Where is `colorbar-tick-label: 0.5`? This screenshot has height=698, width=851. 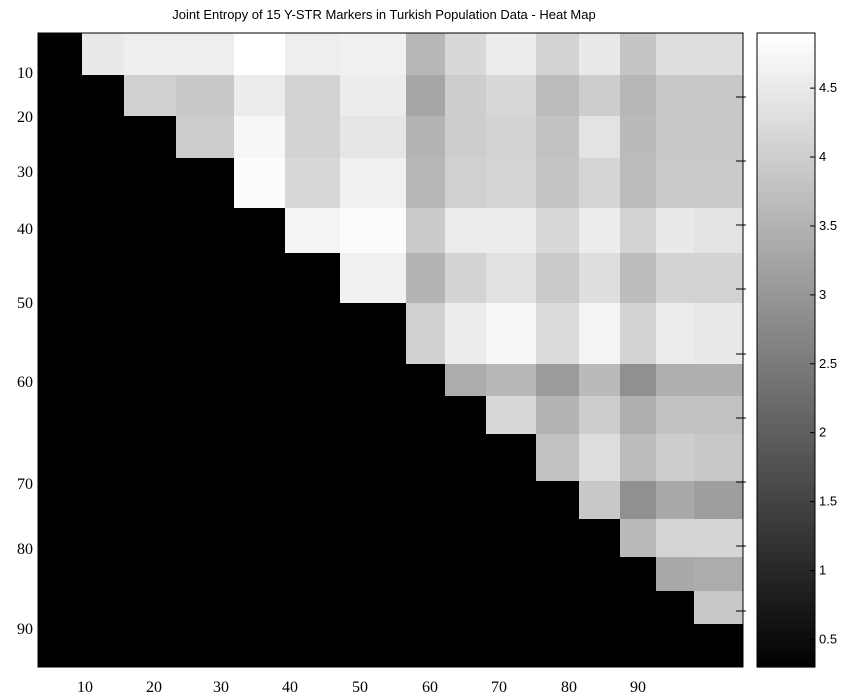 colorbar-tick-label: 0.5 is located at coordinates (828, 638).